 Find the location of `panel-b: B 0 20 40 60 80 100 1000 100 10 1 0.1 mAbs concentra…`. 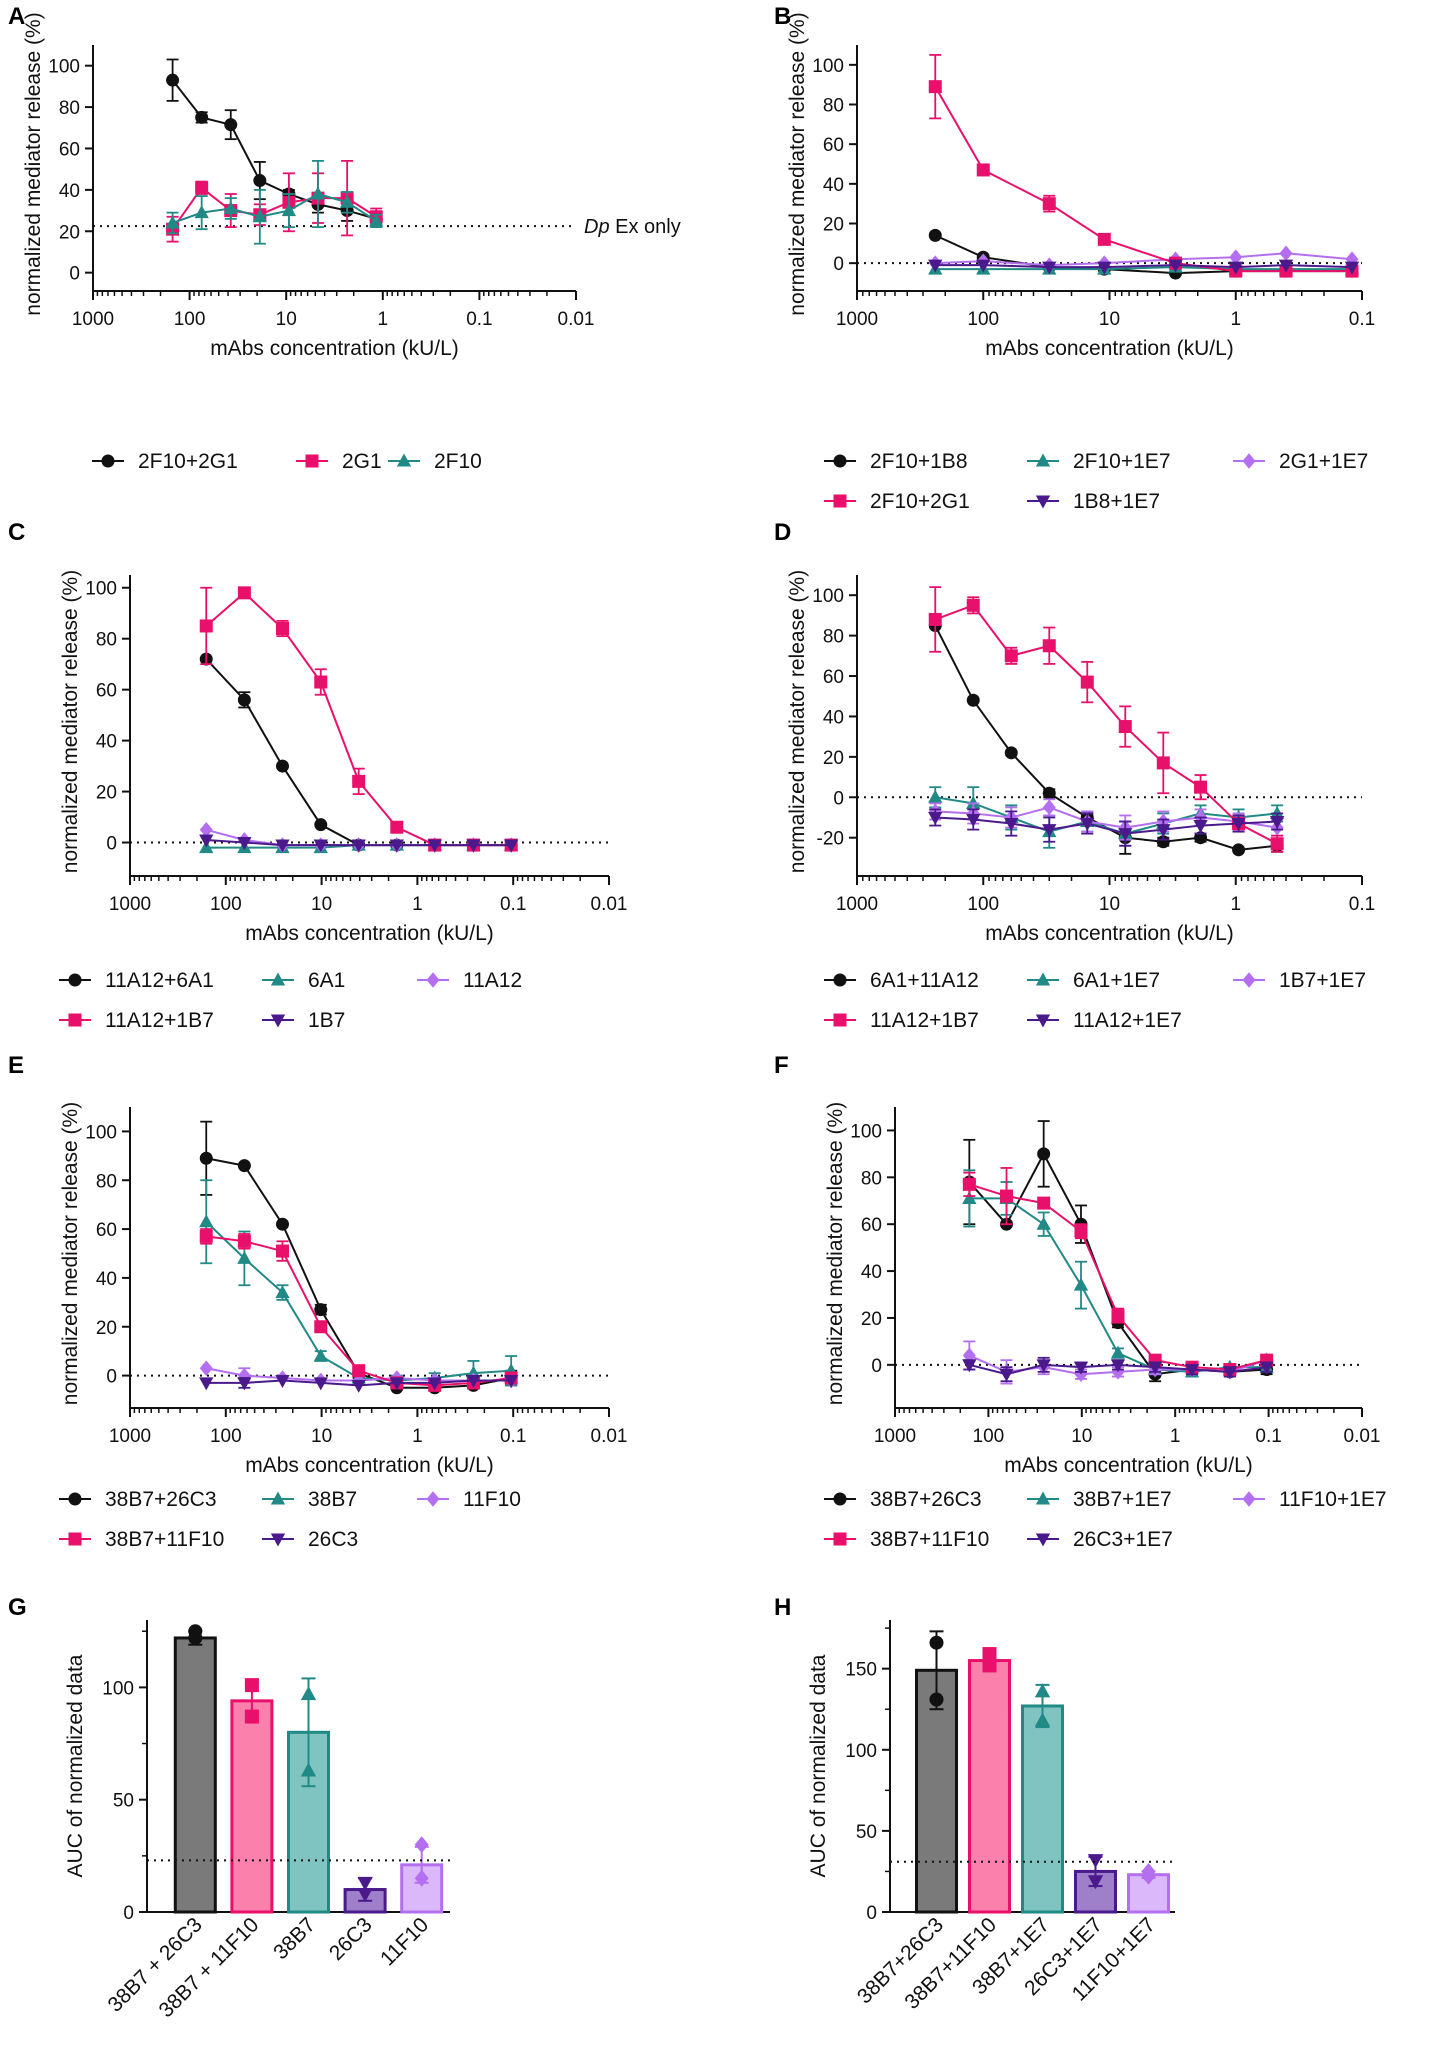

panel-b: B 0 20 40 60 80 100 1000 100 10 1 0.1 mAbs concentra… is located at coordinates (1074, 258).